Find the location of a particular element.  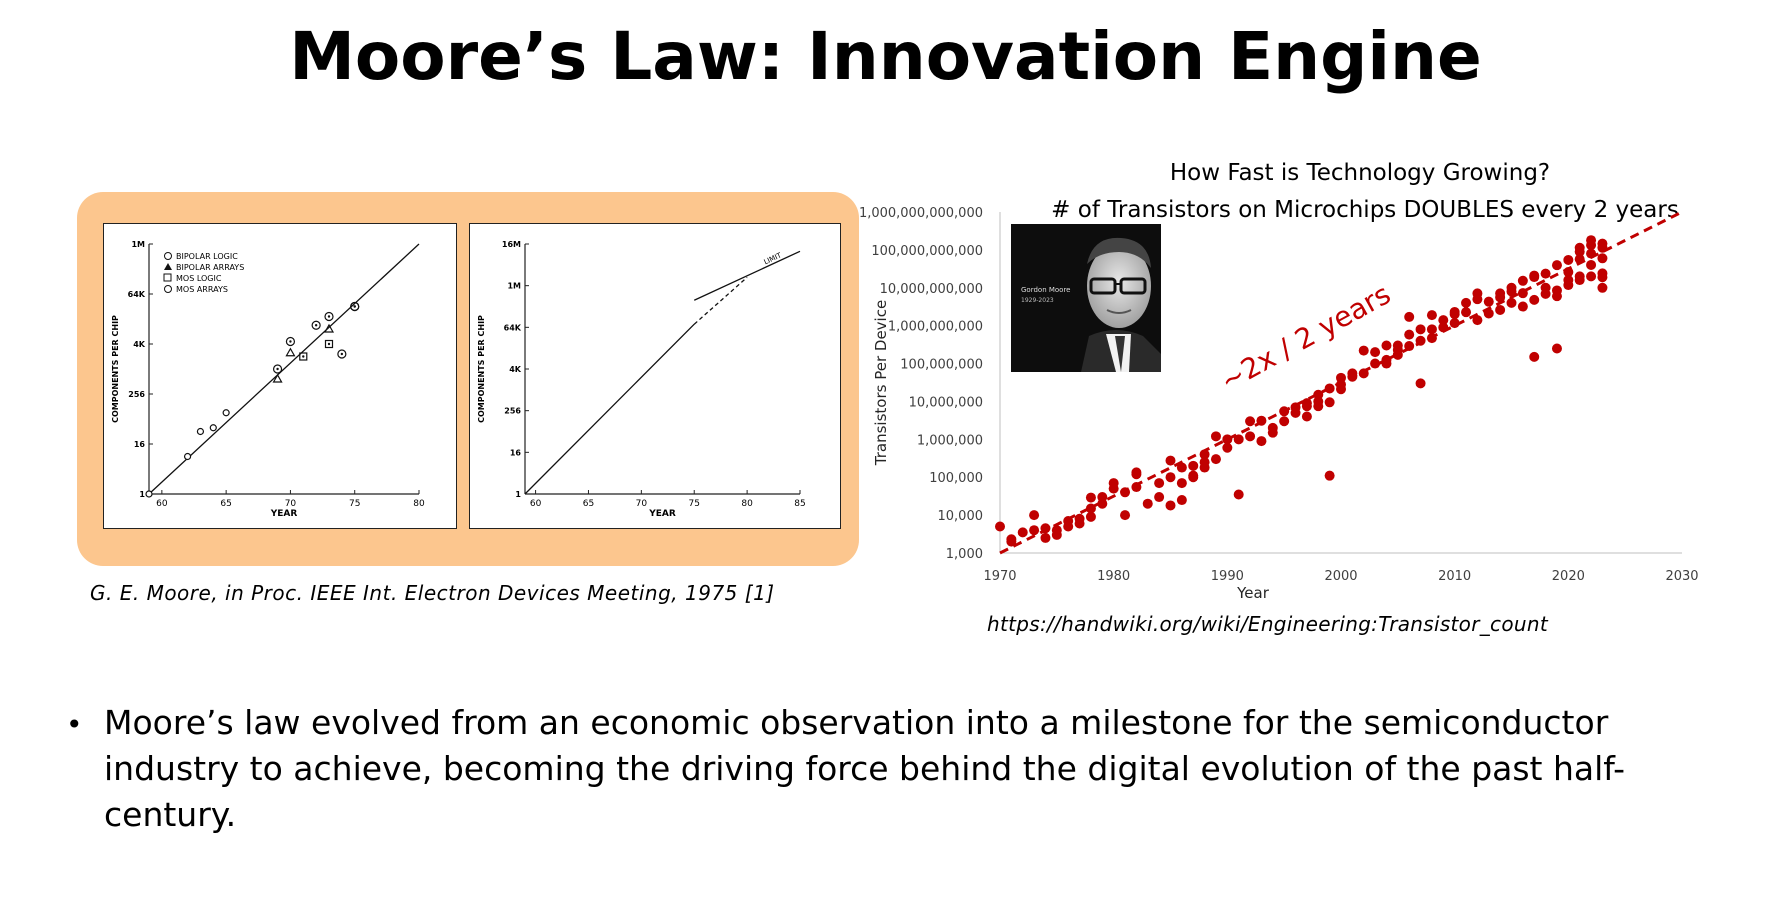

x-tick-label: 2010 is located at coordinates (1454, 576).